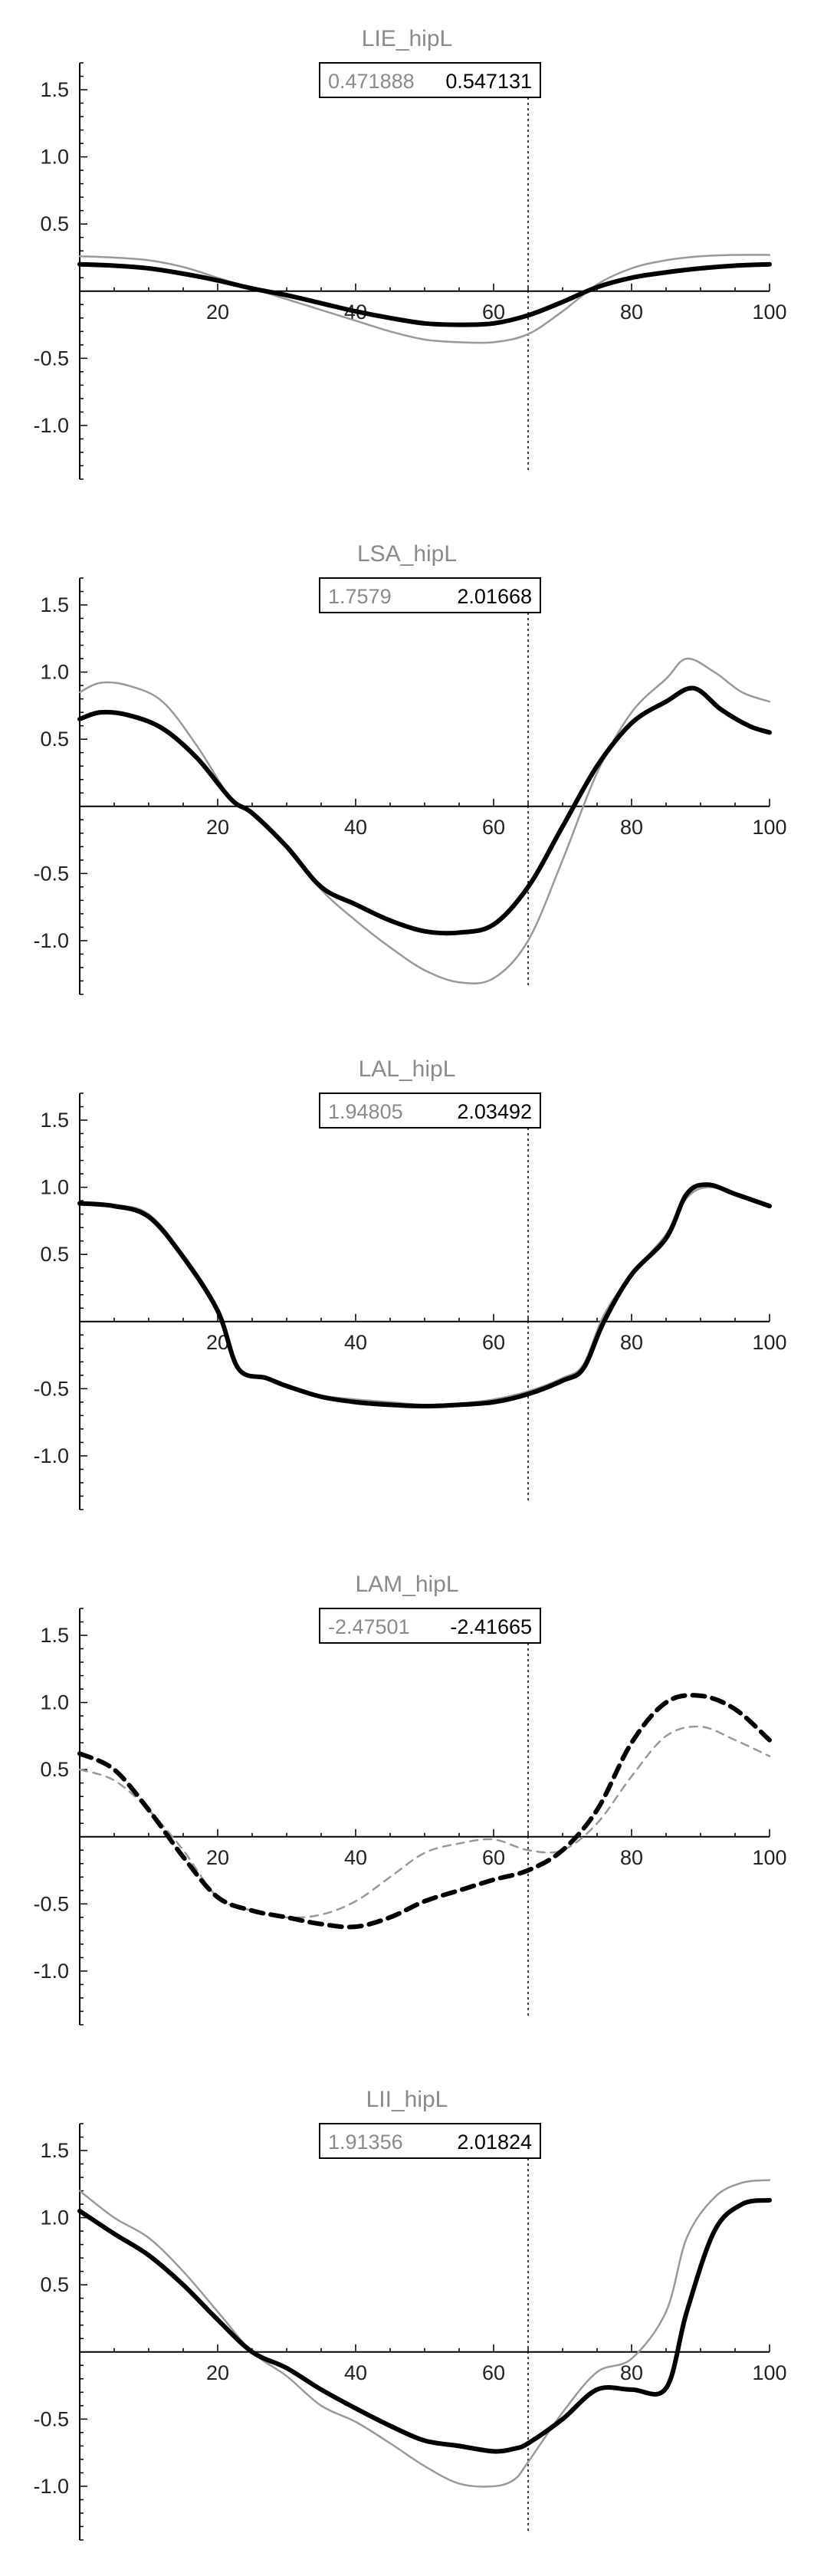 The width and height of the screenshot is (814, 2576). Describe the element at coordinates (408, 1069) in the screenshot. I see `chart-title: LAL_hipL` at that location.